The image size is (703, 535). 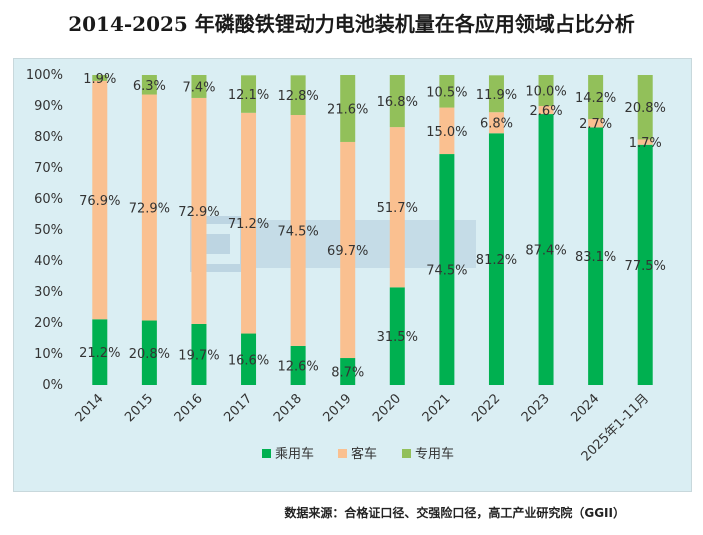 I want to click on data-label: 6.8%, so click(x=496, y=124).